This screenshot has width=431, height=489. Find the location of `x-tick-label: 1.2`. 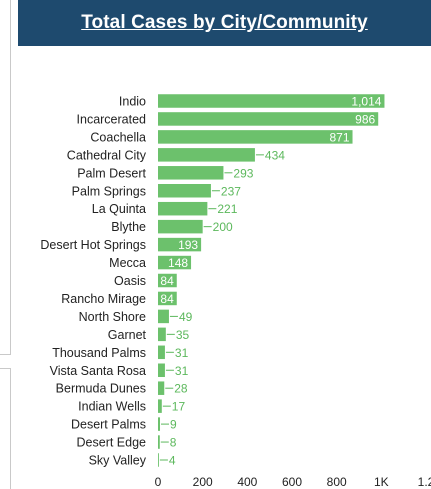

x-tick-label: 1.2 is located at coordinates (424, 481).